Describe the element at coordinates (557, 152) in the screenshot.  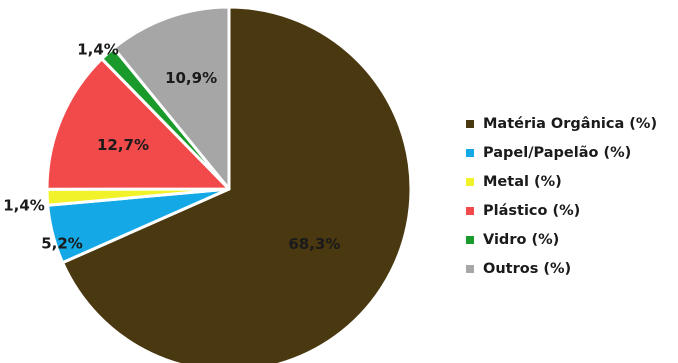
I see `legend-label: Papel/Papelão (%)` at that location.